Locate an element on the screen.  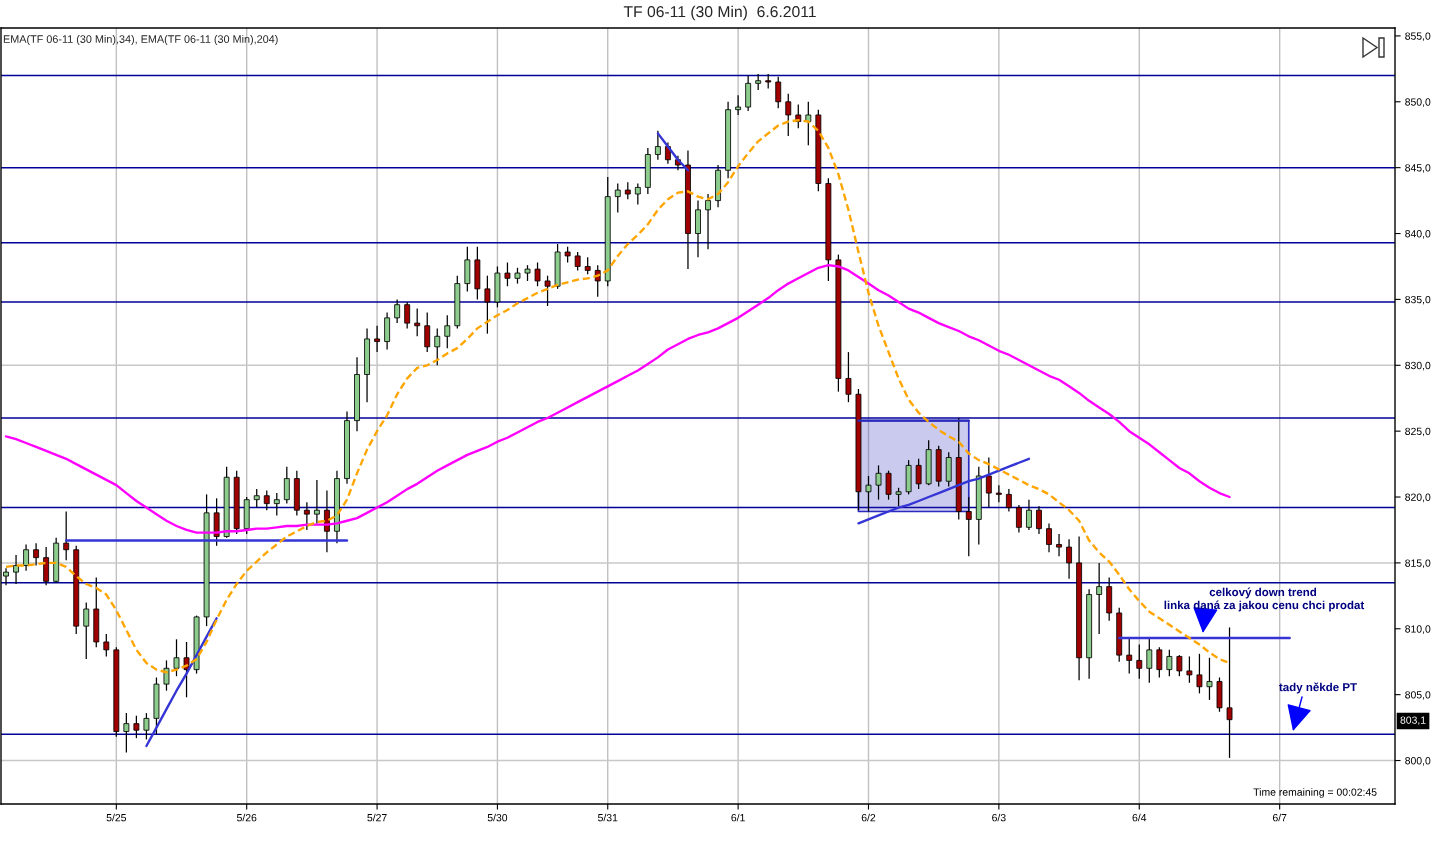
x-tick-label: 5/27 is located at coordinates (377, 817).